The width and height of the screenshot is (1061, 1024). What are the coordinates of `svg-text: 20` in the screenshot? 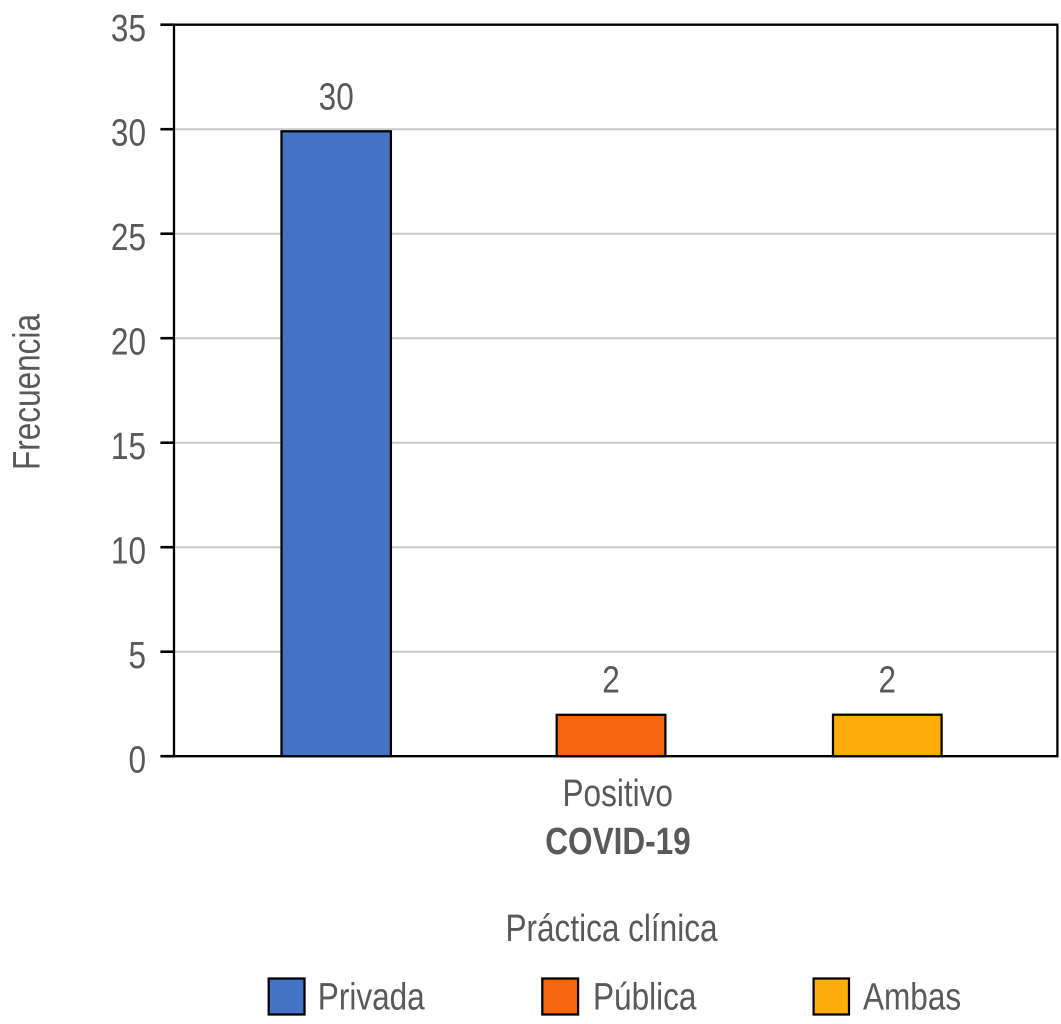 It's located at (128, 342).